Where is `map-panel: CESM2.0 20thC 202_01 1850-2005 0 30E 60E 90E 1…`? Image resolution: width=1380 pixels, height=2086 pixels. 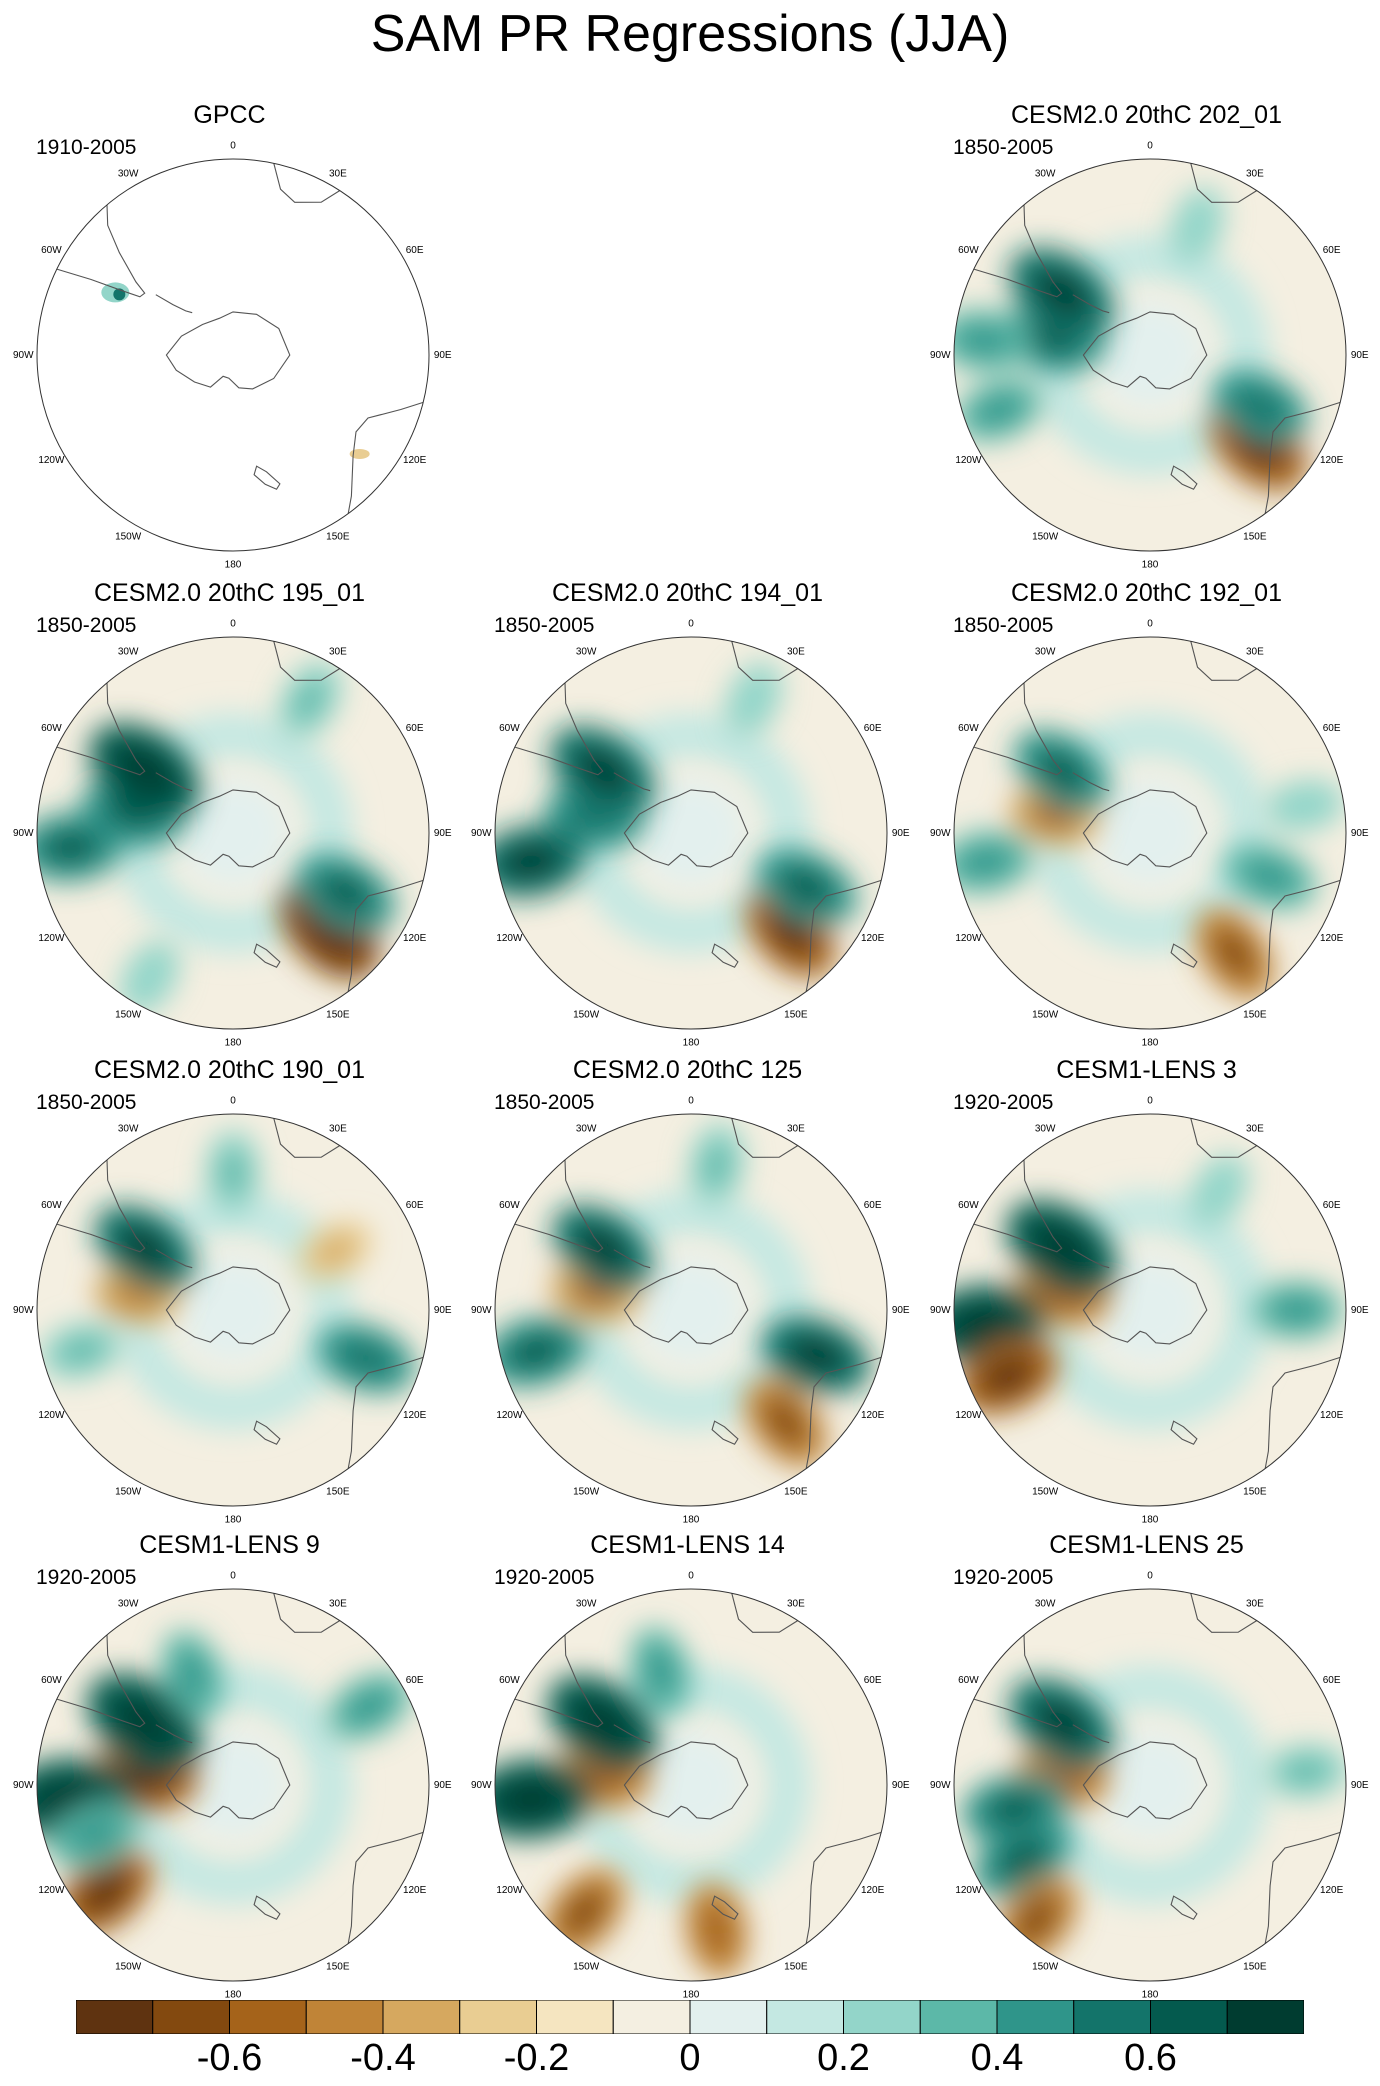
map-panel: CESM2.0 20thC 202_01 1850-2005 0 30E 60E 90E 1… is located at coordinates (1146, 337).